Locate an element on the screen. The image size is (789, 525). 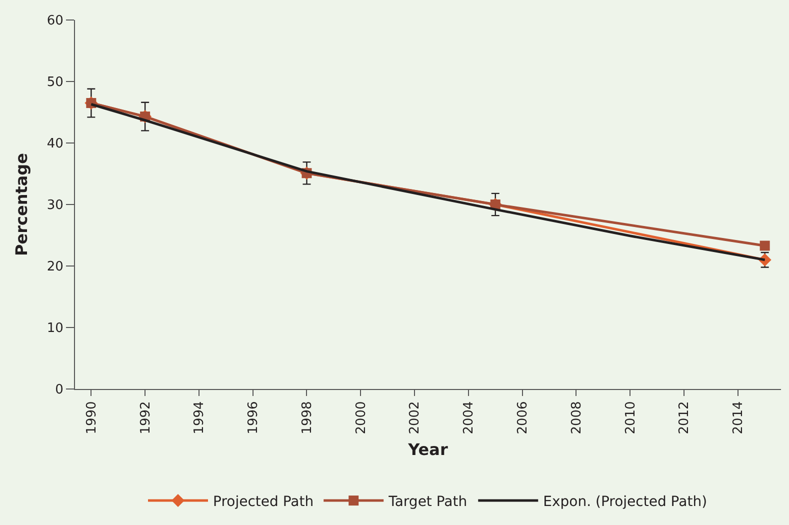
x-axis-title: Year is located at coordinates (427, 449).